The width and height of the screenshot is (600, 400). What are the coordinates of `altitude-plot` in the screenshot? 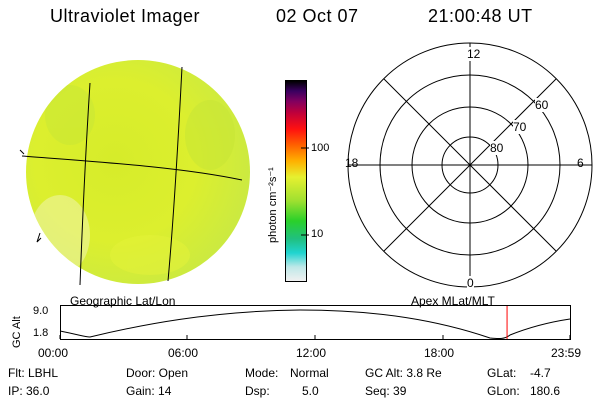 It's located at (315, 322).